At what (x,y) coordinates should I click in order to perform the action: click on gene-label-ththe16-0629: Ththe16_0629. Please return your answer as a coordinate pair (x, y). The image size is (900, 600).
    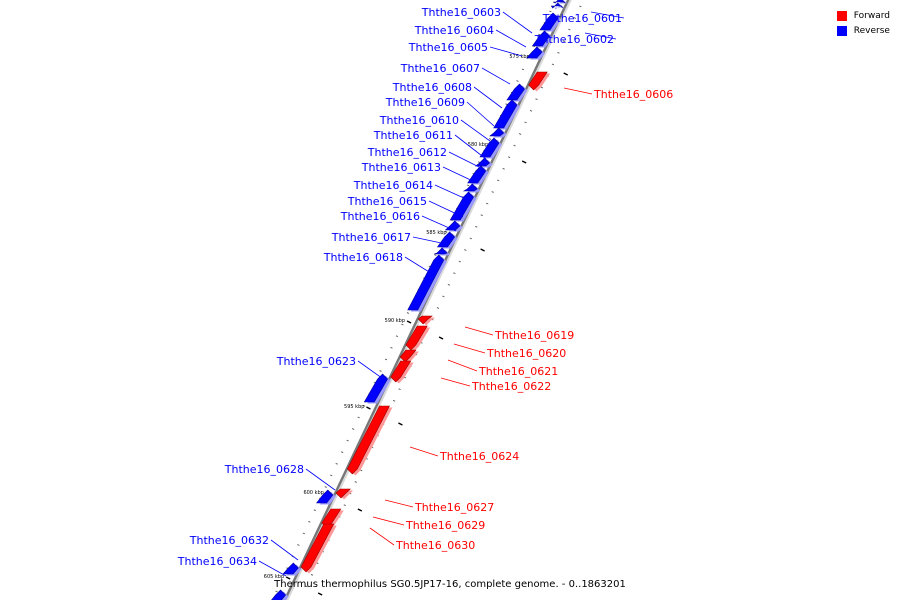
    Looking at the image, I should click on (445, 525).